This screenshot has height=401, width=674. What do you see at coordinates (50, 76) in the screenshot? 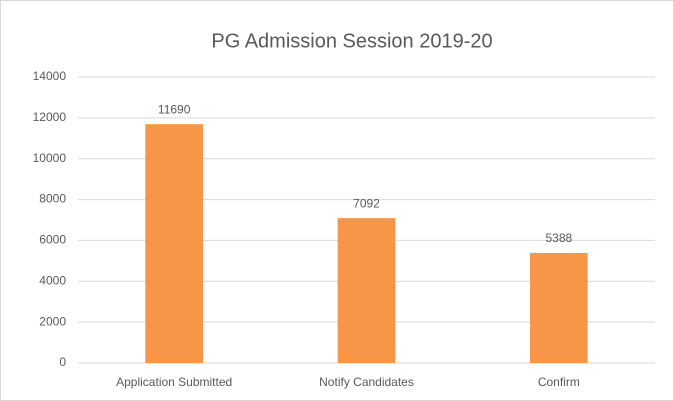
I see `y-tick-label: 14000` at bounding box center [50, 76].